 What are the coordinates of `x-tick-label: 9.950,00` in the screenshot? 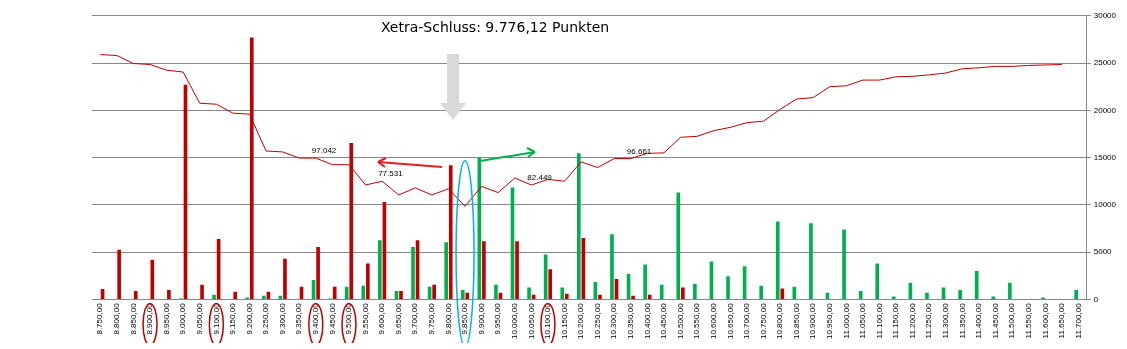 It's located at (498, 318).